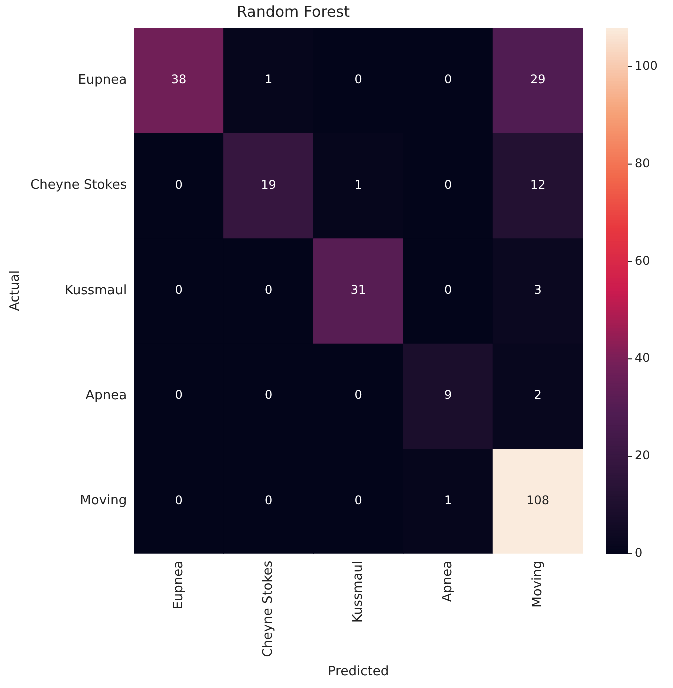 The image size is (673, 688). I want to click on y-axis-title: Actual, so click(16, 291).